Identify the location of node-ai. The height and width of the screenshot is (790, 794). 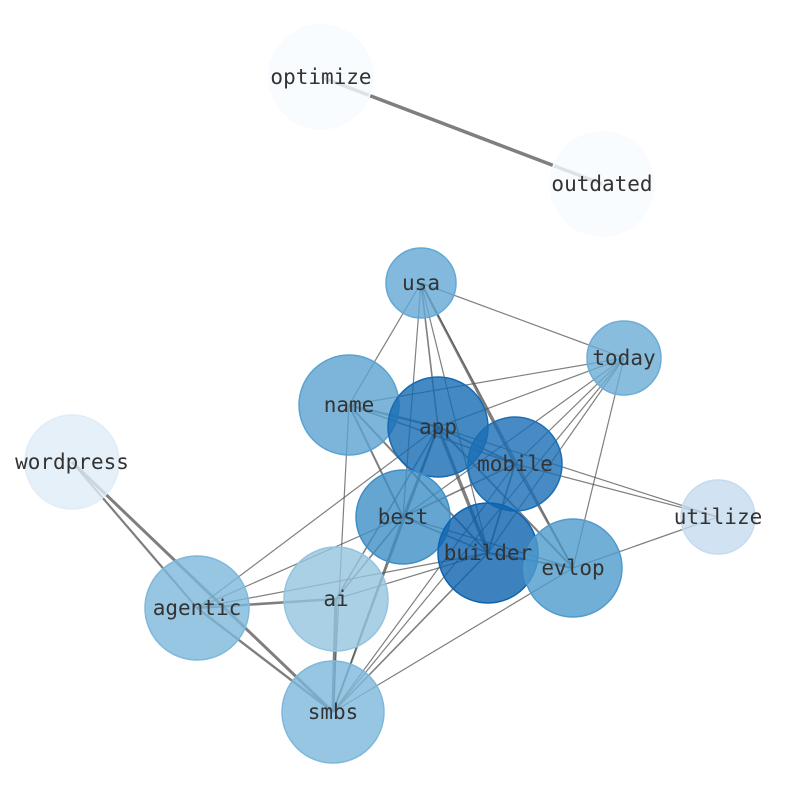
(336, 599).